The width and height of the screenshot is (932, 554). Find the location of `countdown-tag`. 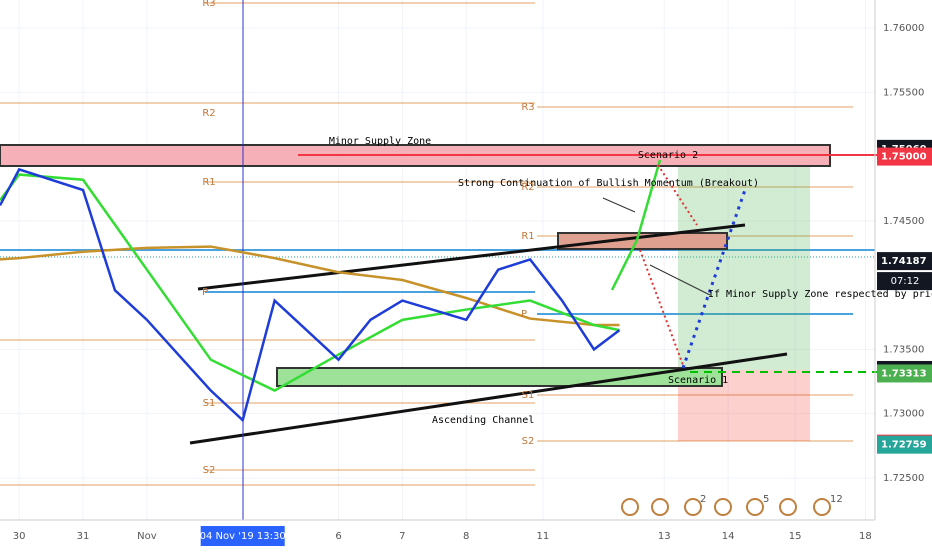

countdown-tag is located at coordinates (904, 281).